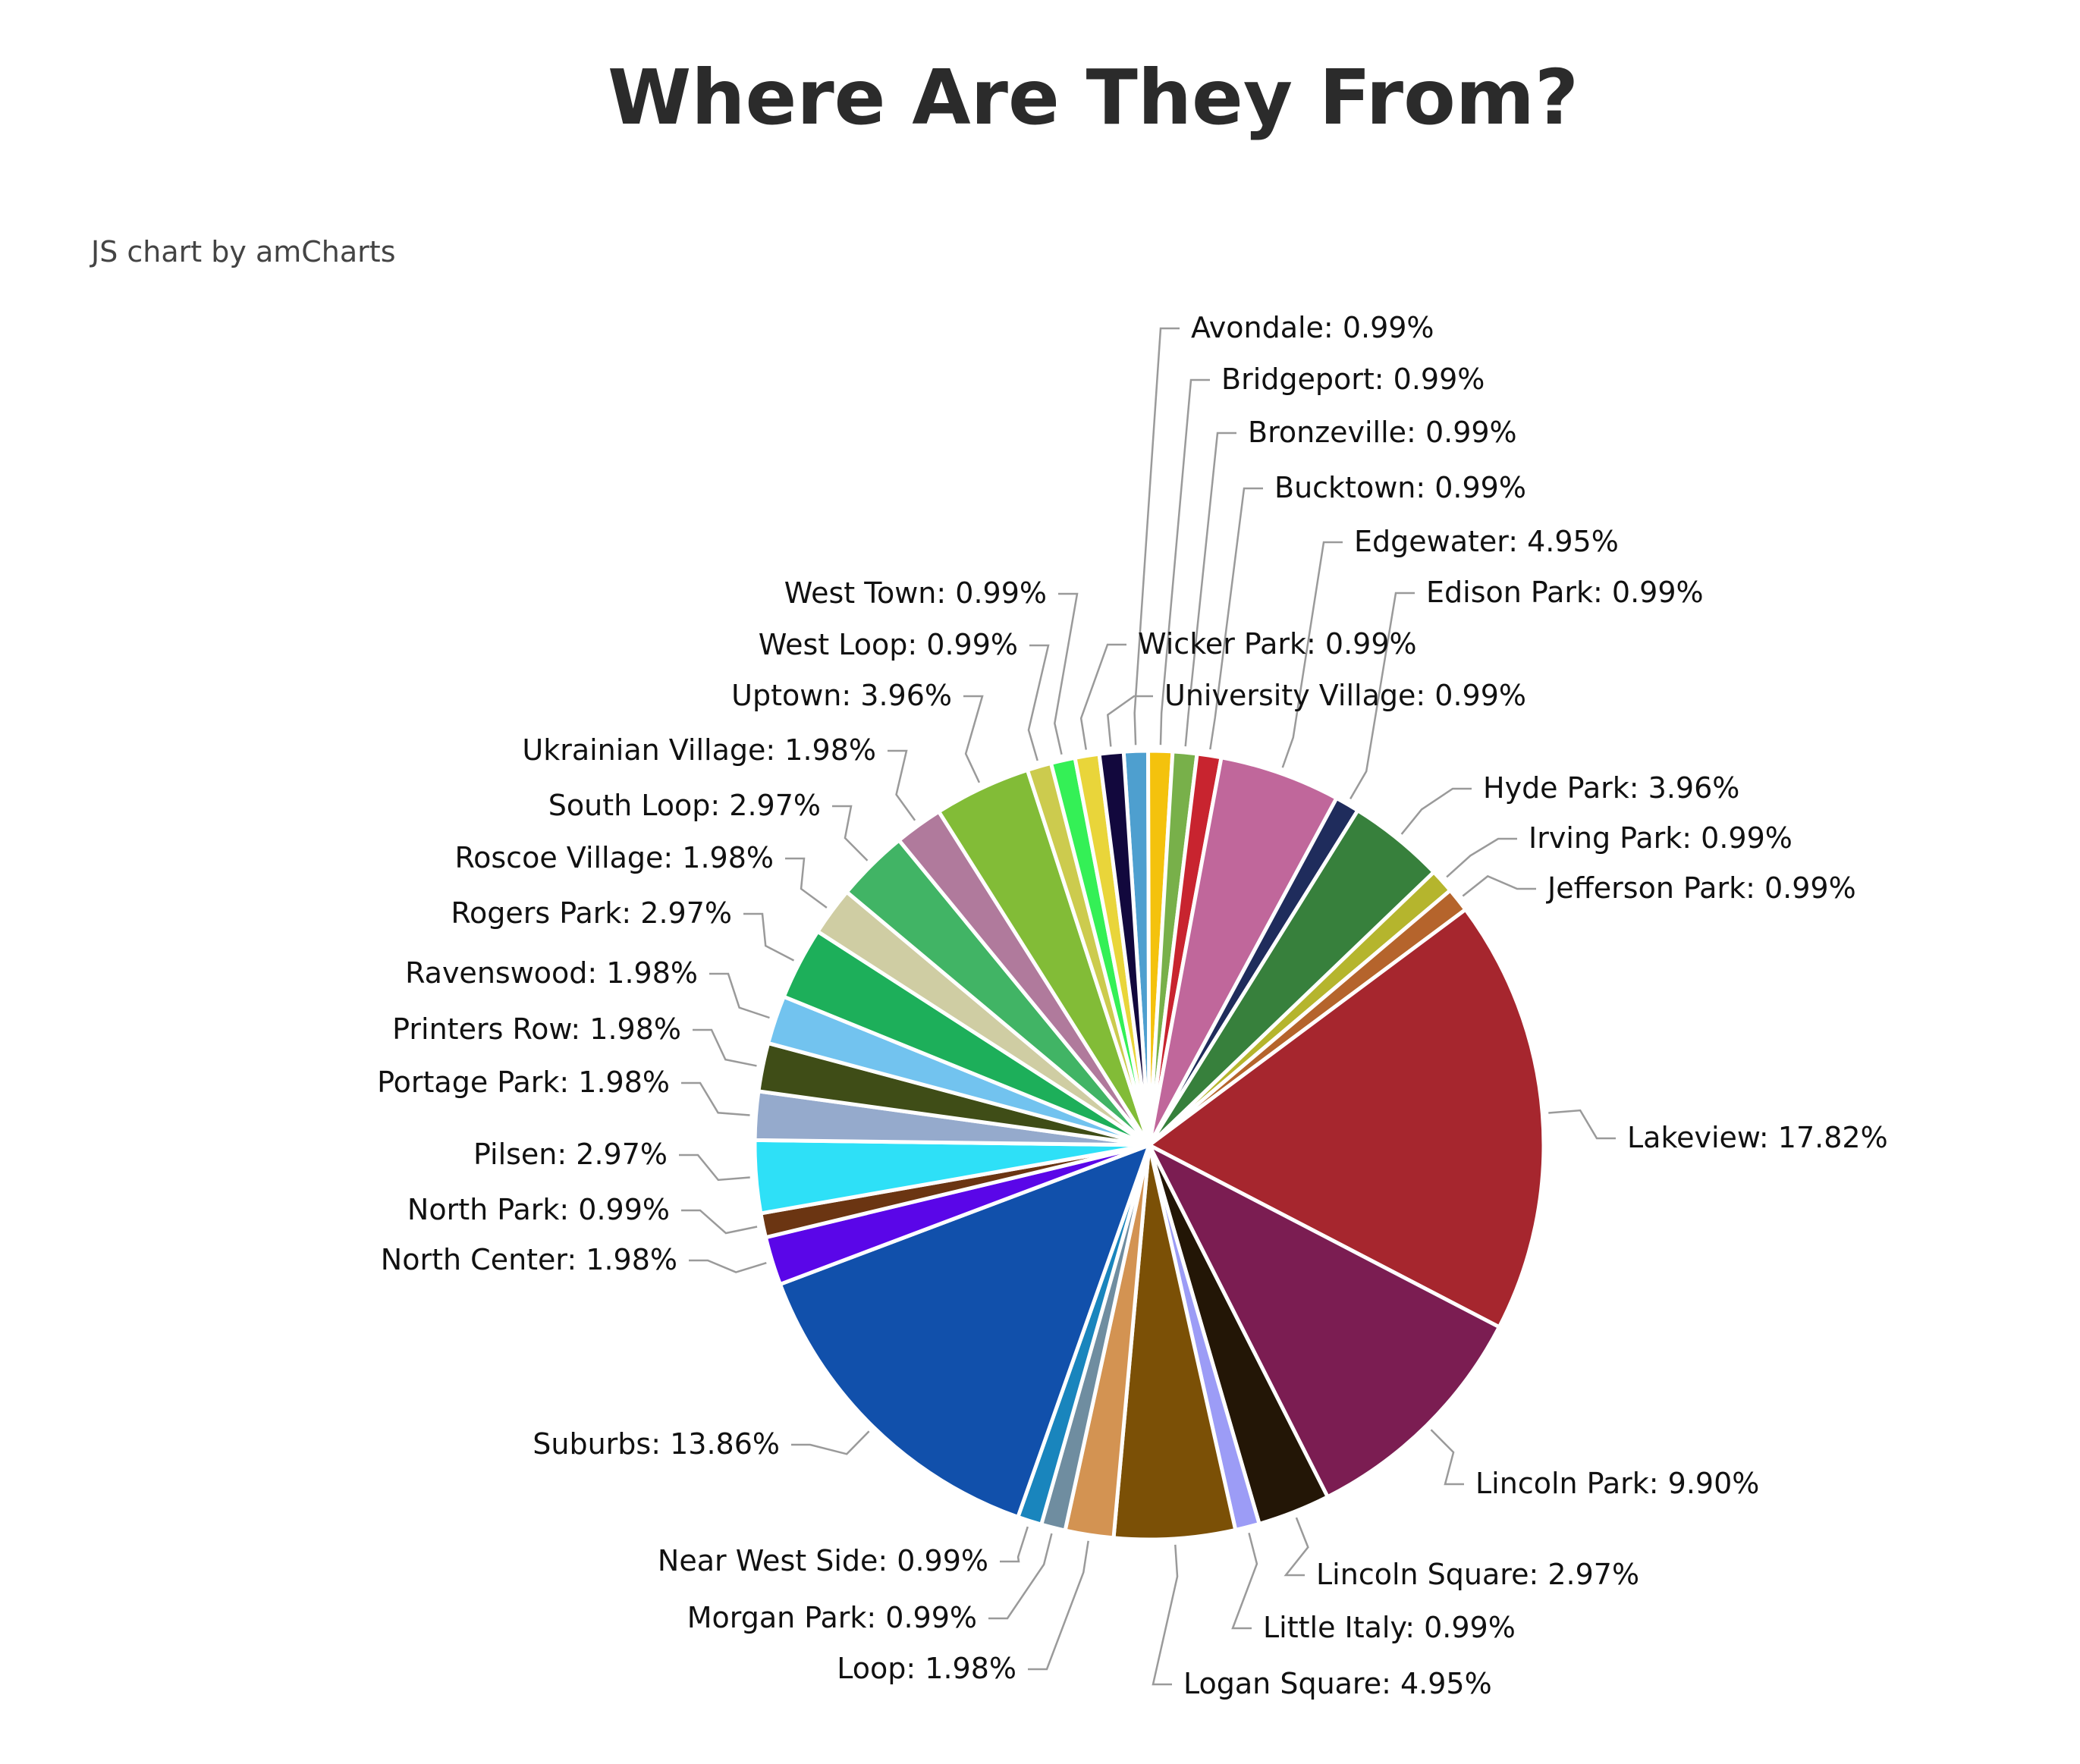 The width and height of the screenshot is (2080, 1764). I want to click on slice-label-rogers-park: Rogers Park: 2.97%, so click(591, 913).